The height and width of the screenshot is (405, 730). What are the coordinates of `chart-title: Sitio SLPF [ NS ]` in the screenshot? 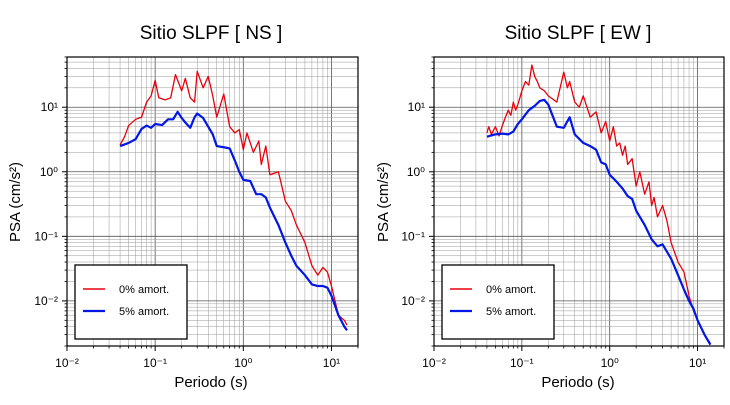 It's located at (211, 33).